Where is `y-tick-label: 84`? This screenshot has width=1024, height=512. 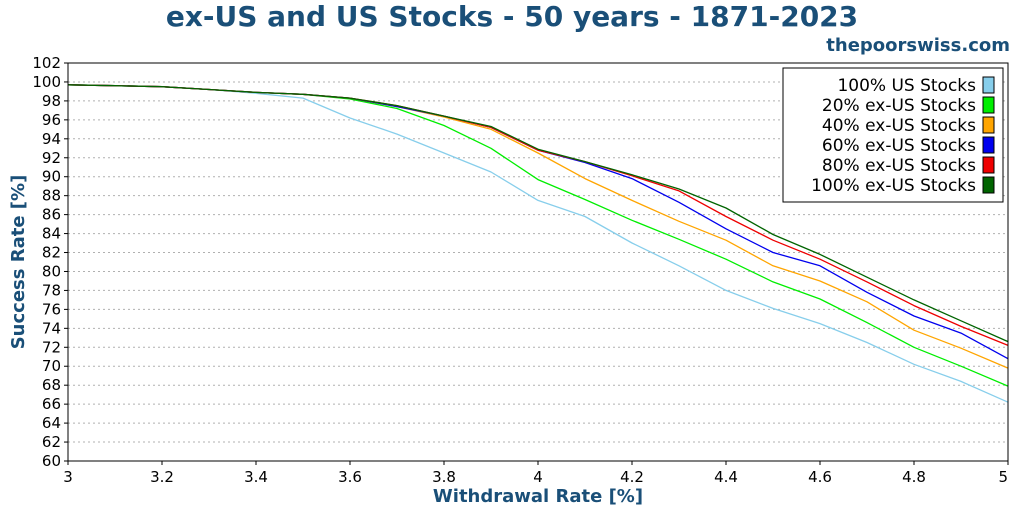
y-tick-label: 84 is located at coordinates (51, 234).